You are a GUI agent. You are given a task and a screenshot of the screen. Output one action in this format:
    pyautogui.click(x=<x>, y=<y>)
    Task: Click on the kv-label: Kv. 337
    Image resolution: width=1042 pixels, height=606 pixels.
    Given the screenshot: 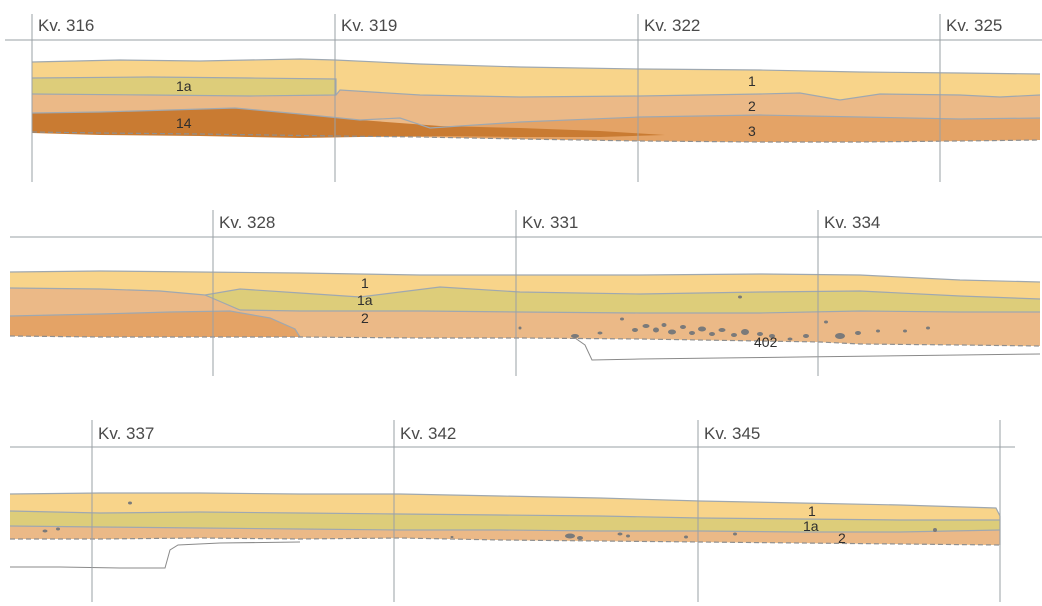 What is the action you would take?
    pyautogui.click(x=126, y=433)
    